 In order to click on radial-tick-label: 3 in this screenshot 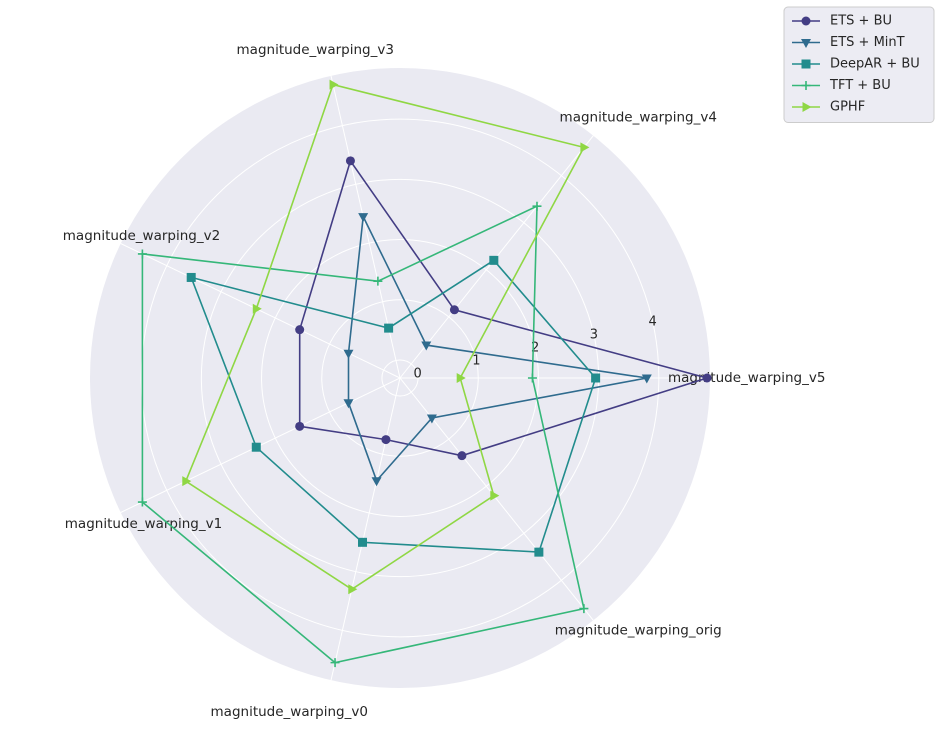, I will do `click(594, 335)`.